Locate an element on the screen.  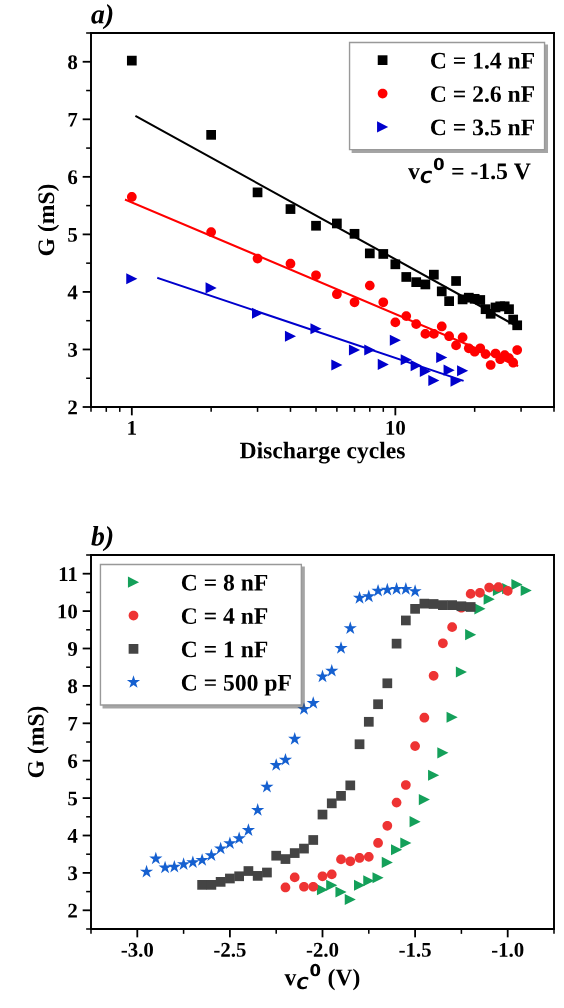
x-tick-label: -2.5 is located at coordinates (230, 949).